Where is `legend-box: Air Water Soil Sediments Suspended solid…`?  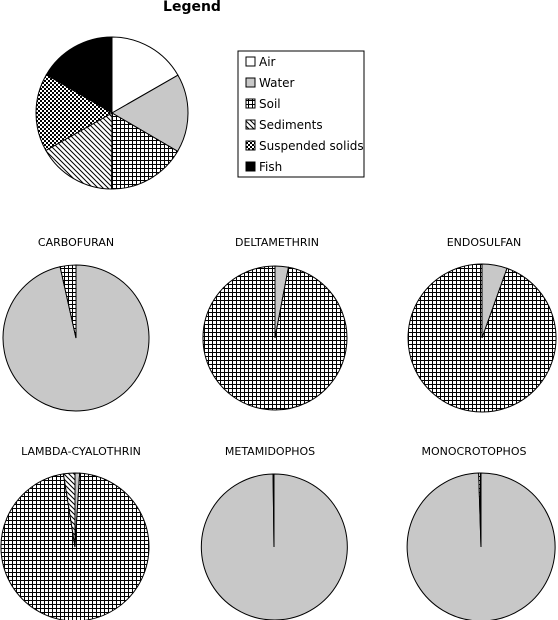 legend-box: Air Water Soil Sediments Suspended solid… is located at coordinates (301, 114).